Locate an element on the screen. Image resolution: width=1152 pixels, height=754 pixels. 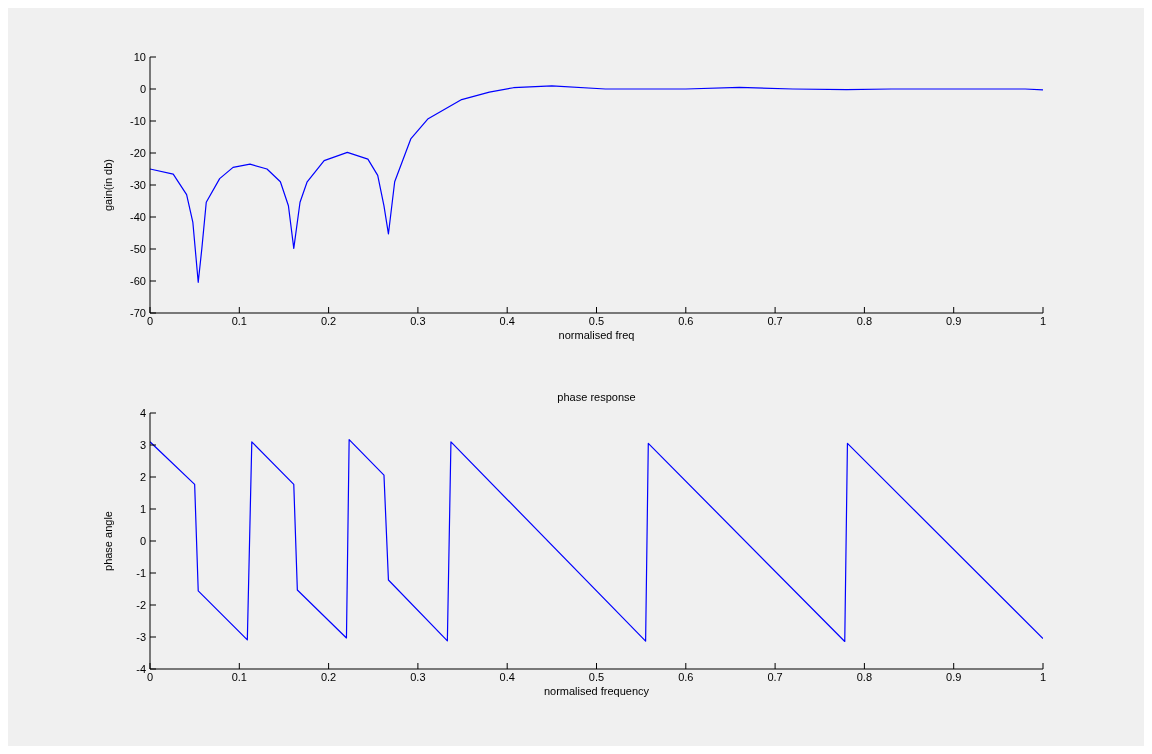
y-axis-title: phase angle is located at coordinates (107, 541).